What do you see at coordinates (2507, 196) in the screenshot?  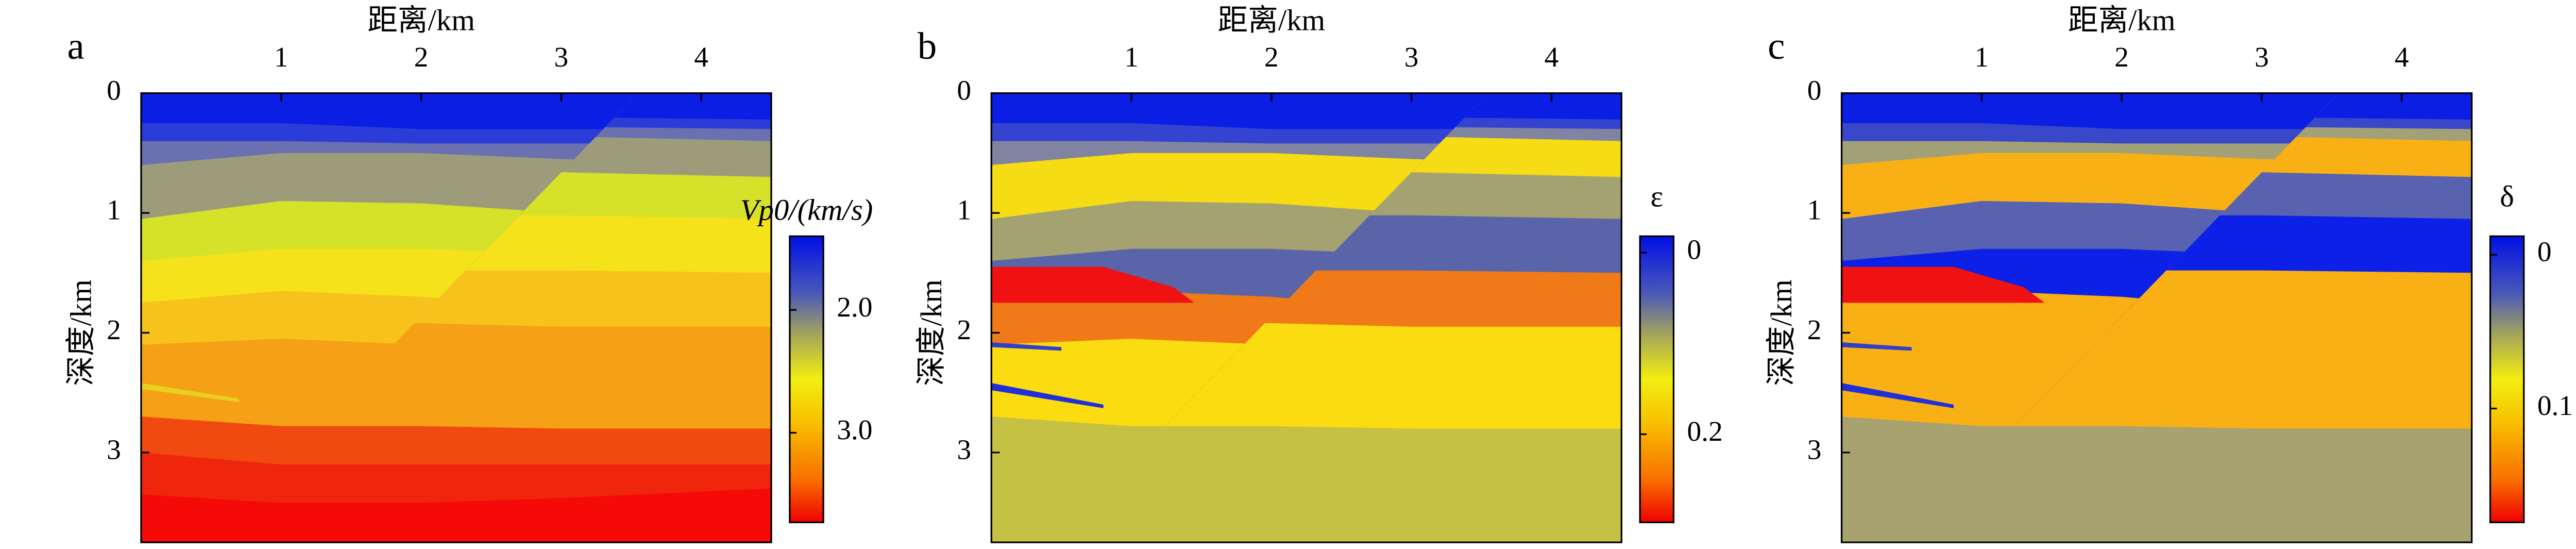 I see `colorbar-label: δ` at bounding box center [2507, 196].